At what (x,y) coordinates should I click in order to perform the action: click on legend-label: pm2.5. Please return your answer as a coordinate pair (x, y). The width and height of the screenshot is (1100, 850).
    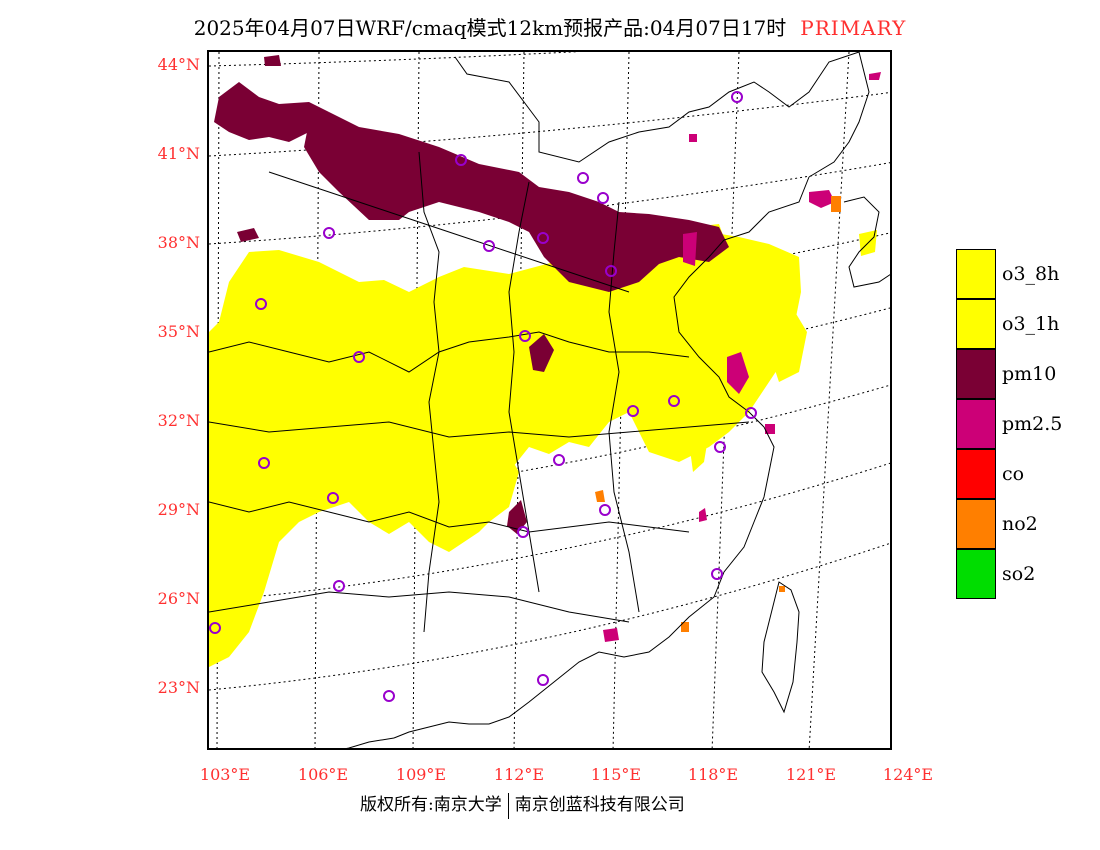
    Looking at the image, I should click on (1032, 424).